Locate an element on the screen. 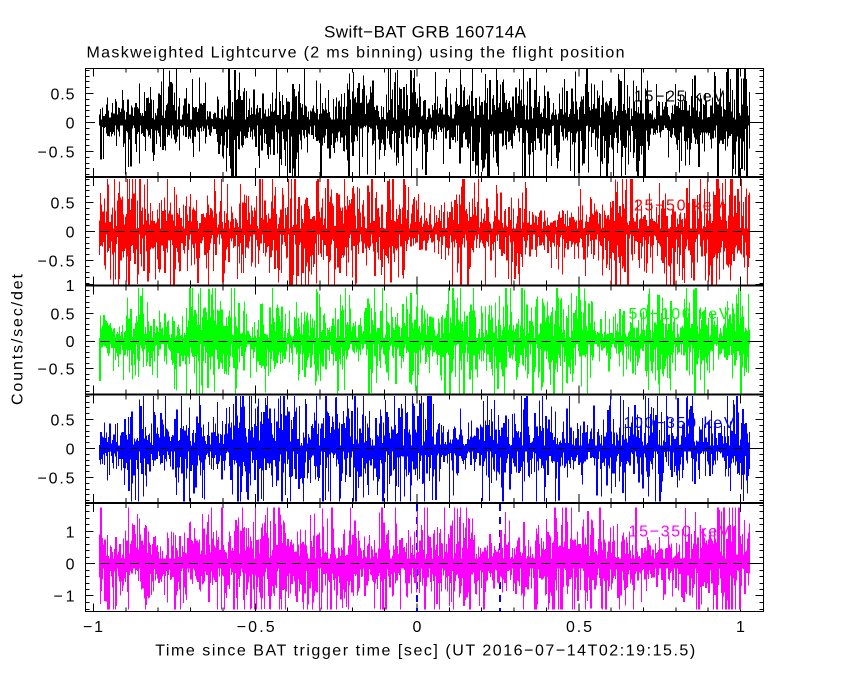 The image size is (850, 680). svg-text: Counts/sec/det is located at coordinates (18, 339).